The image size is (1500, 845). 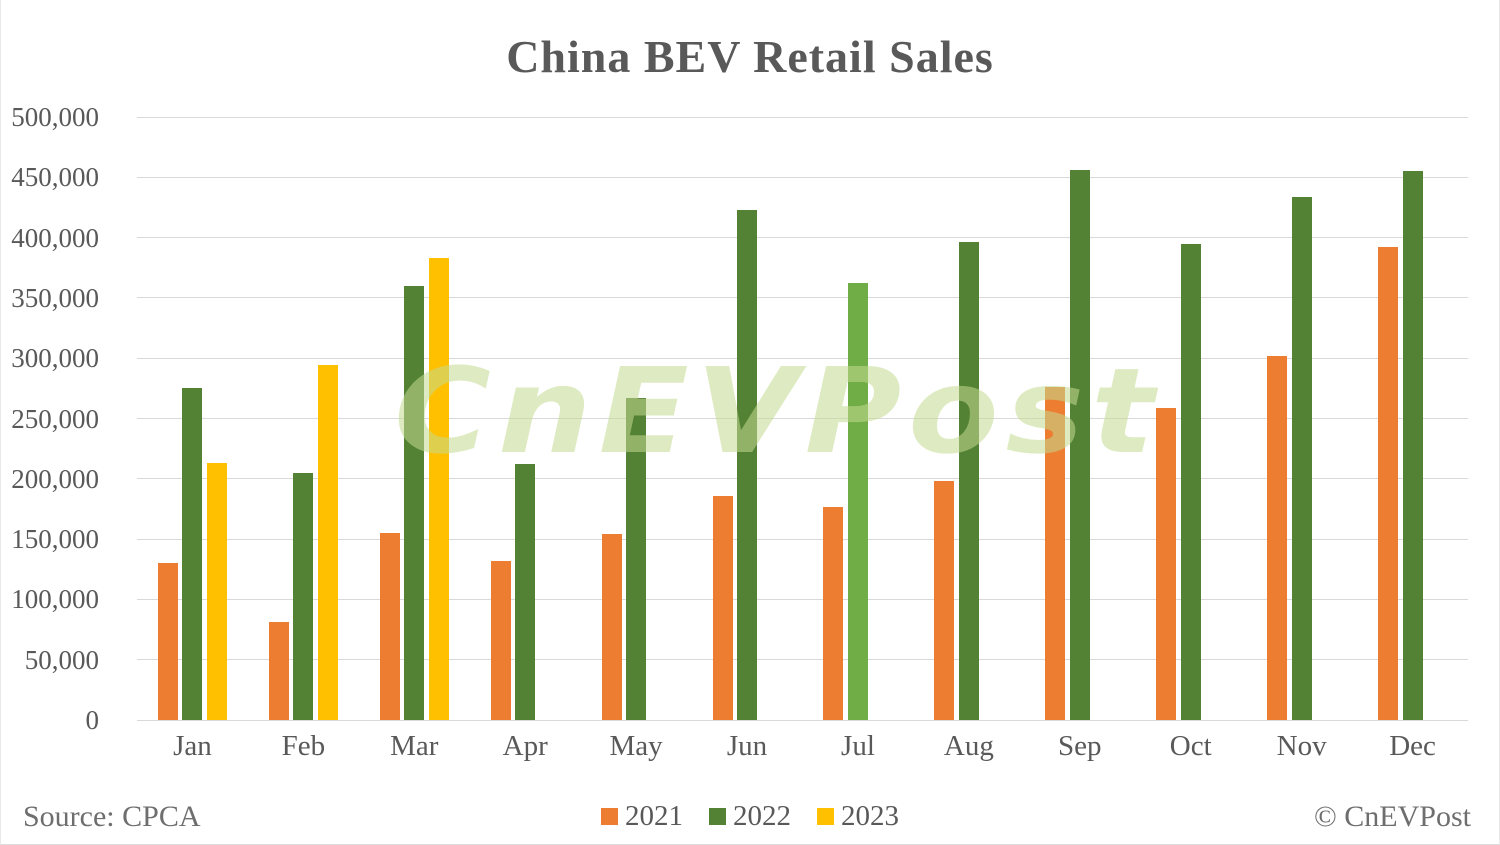 What do you see at coordinates (636, 746) in the screenshot?
I see `x-tick-label-may: May` at bounding box center [636, 746].